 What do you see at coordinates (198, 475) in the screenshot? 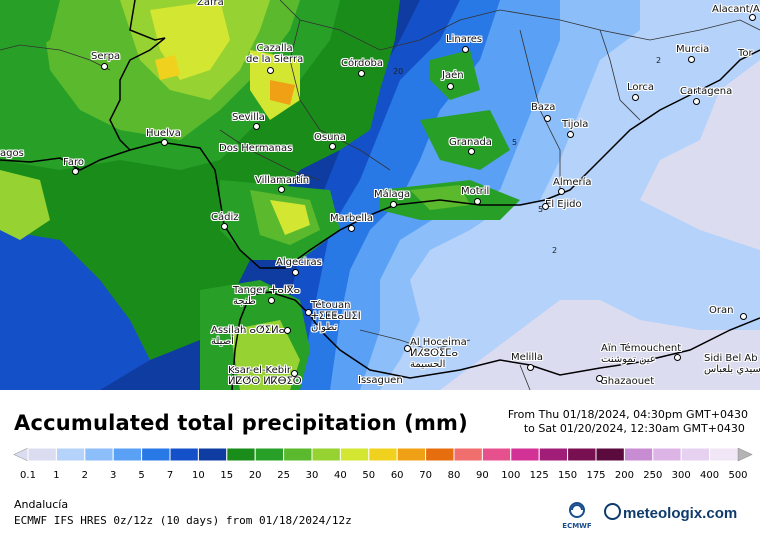
I see `scale-tick-label: 10` at bounding box center [198, 475].